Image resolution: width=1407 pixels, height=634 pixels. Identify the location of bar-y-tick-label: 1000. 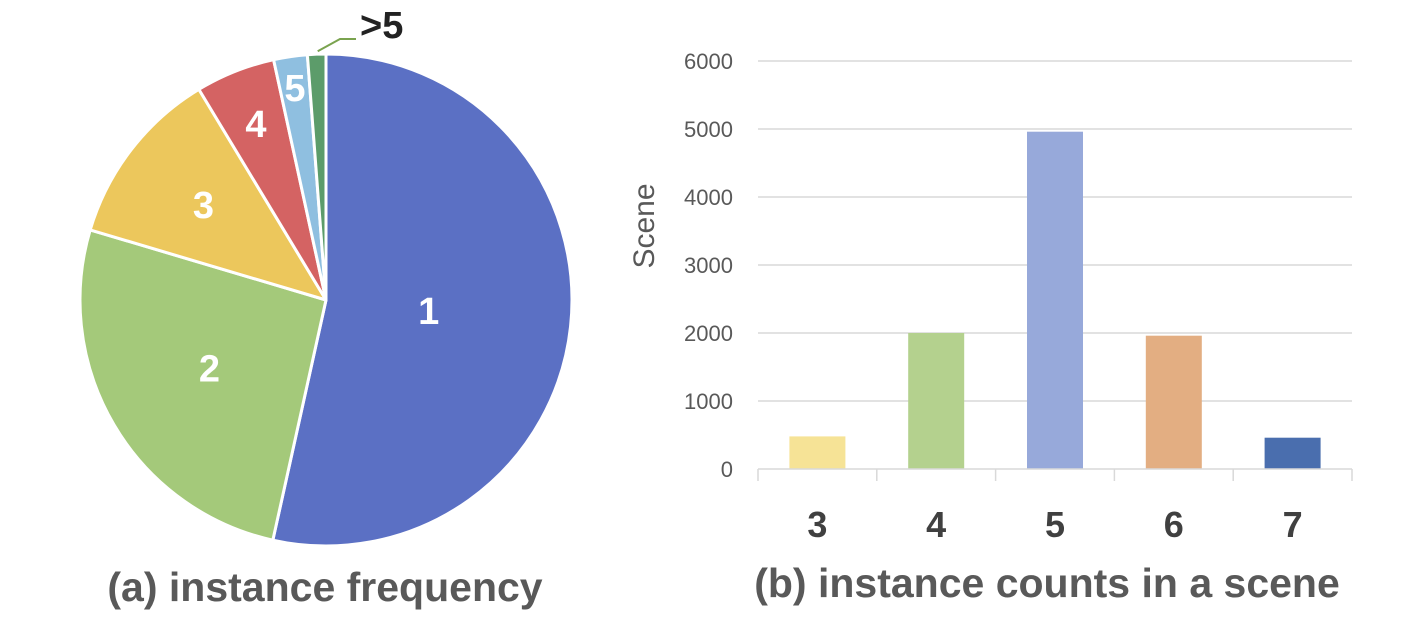
(708, 401).